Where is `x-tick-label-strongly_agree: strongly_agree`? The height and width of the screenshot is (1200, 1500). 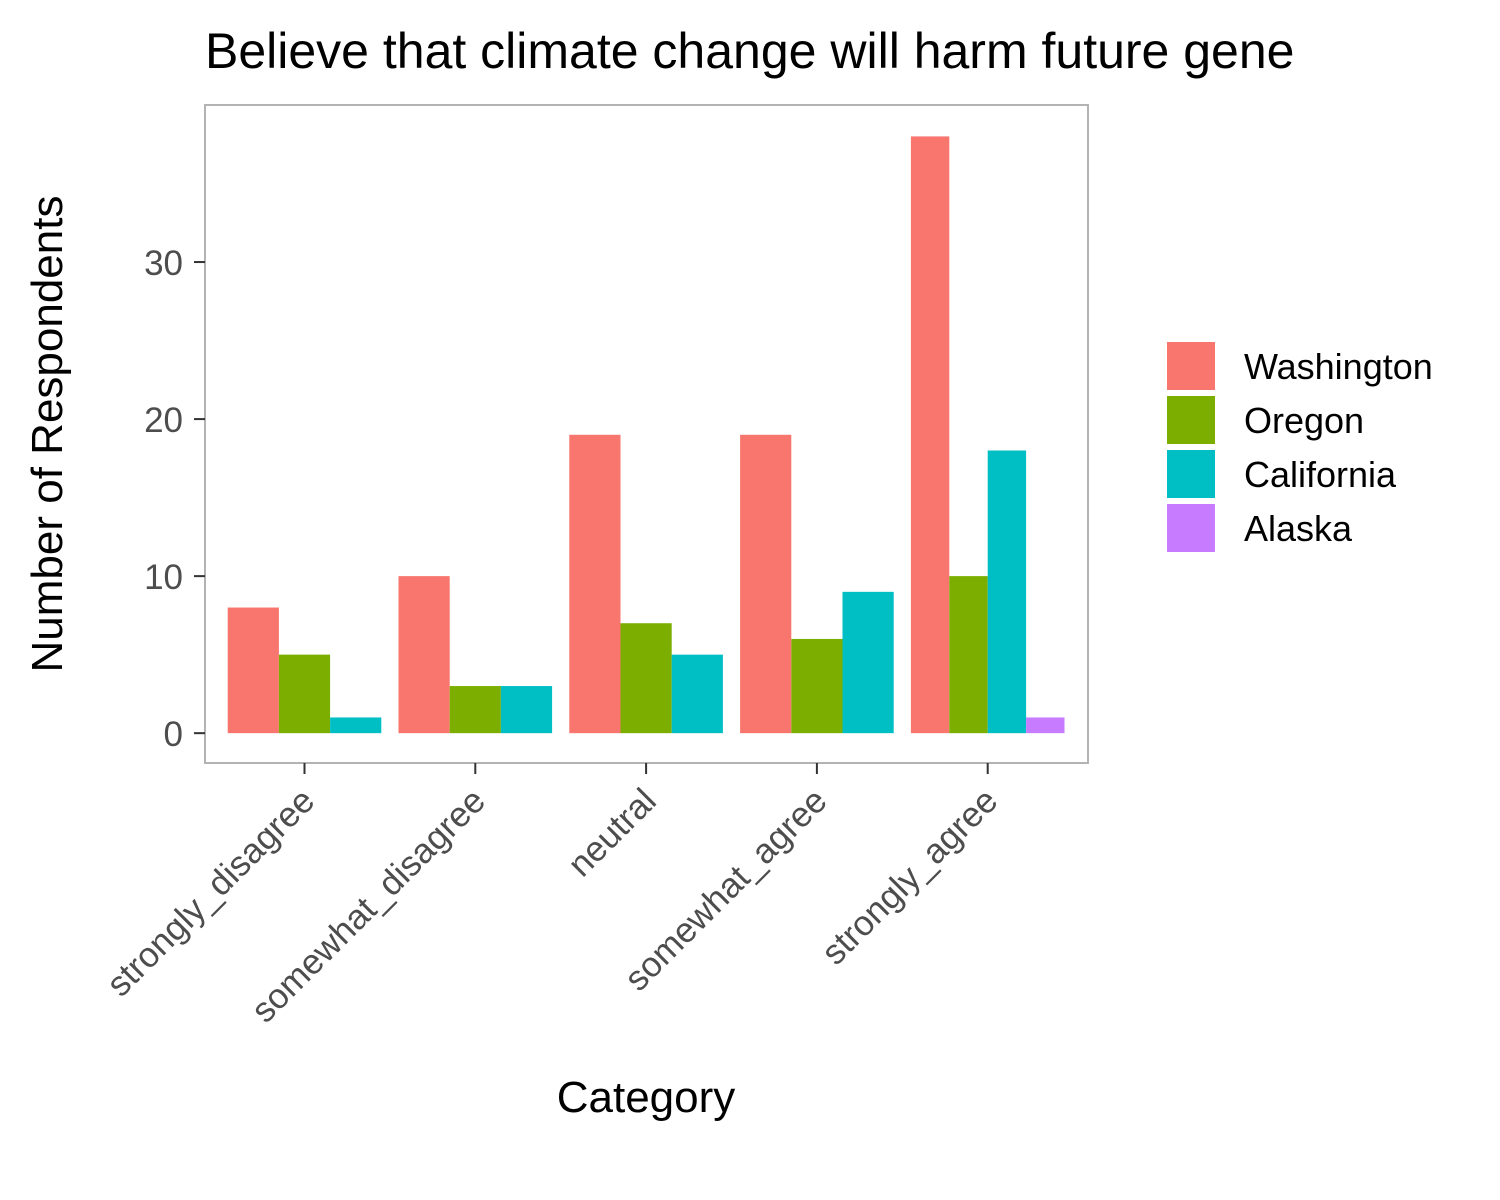 x-tick-label-strongly_agree: strongly_agree is located at coordinates (909, 876).